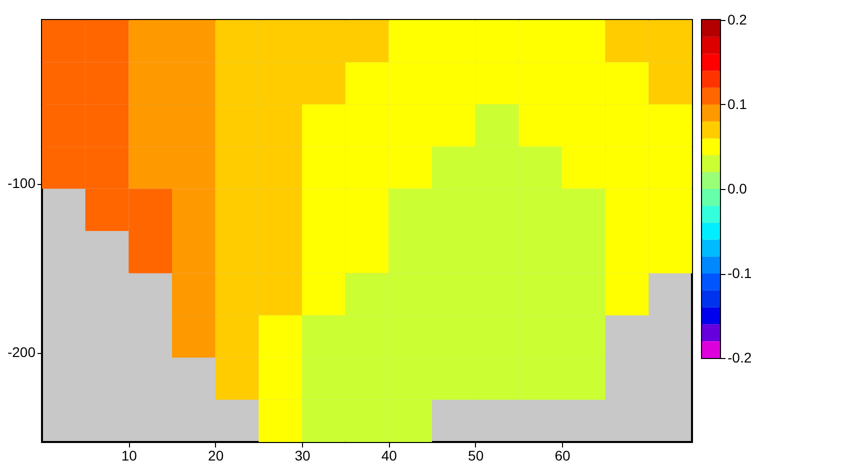 This screenshot has height=471, width=852. Describe the element at coordinates (302, 456) in the screenshot. I see `x-tick-label: 30` at that location.